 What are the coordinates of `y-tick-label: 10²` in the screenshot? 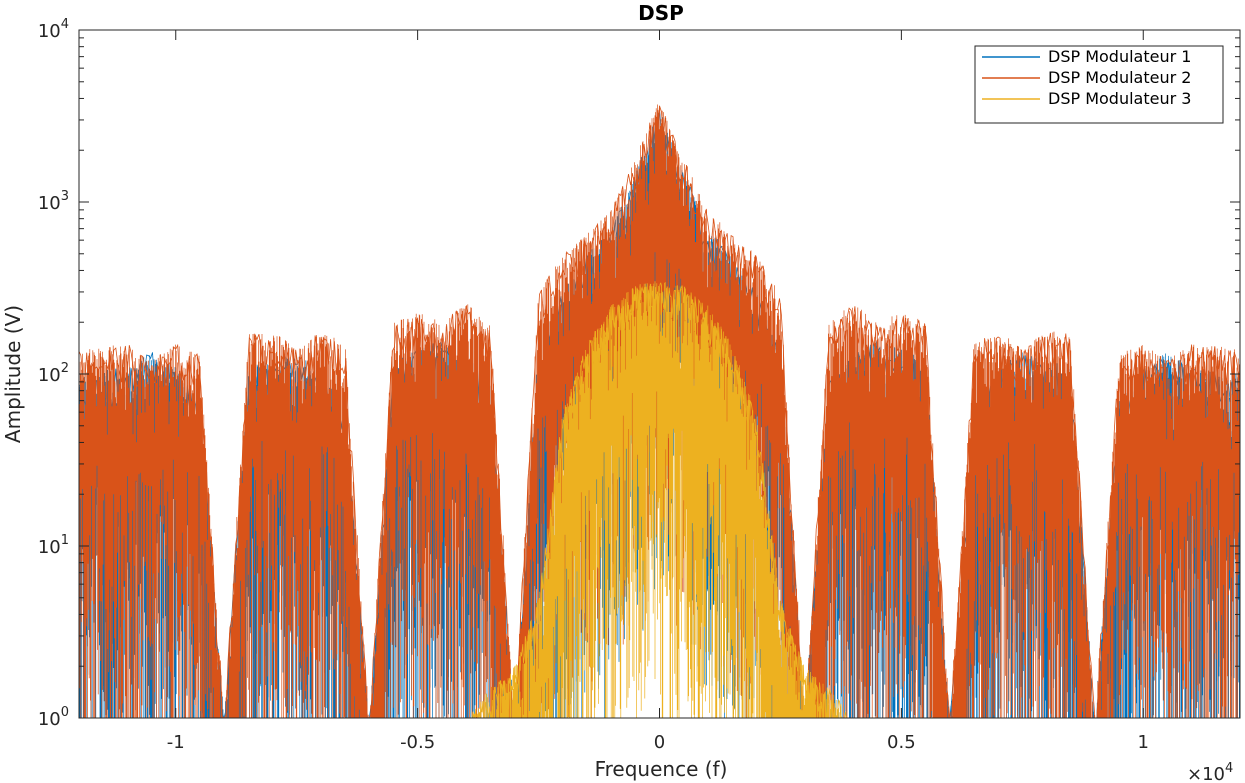 It's located at (53, 373).